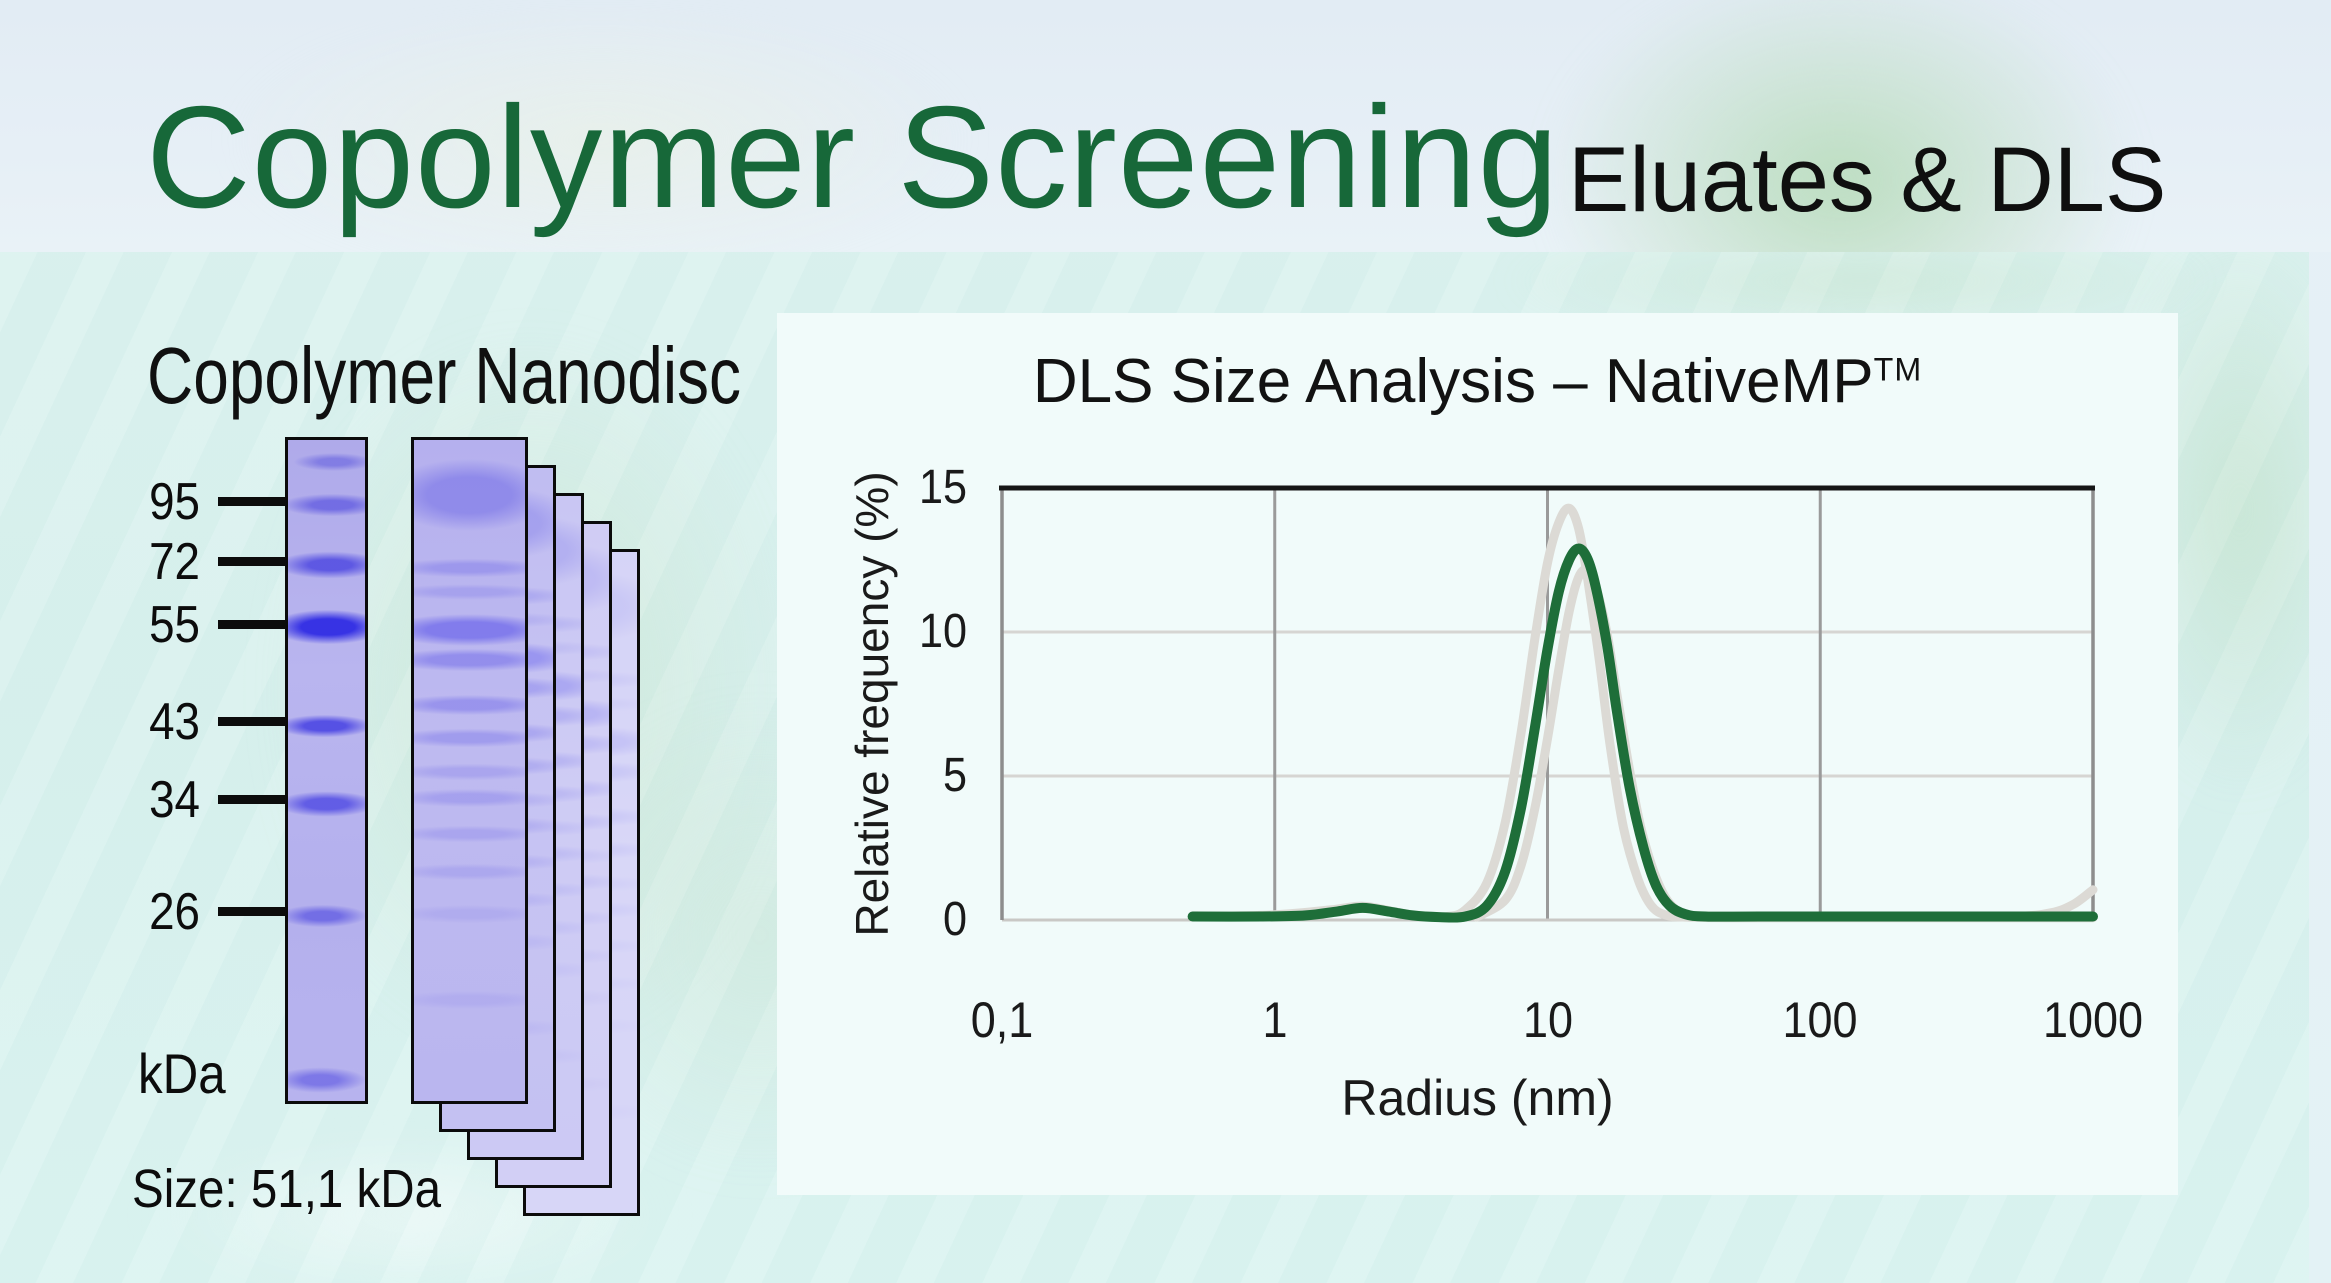 The image size is (2331, 1283). What do you see at coordinates (1477, 1098) in the screenshot?
I see `x-axis-label: Radius (nm)` at bounding box center [1477, 1098].